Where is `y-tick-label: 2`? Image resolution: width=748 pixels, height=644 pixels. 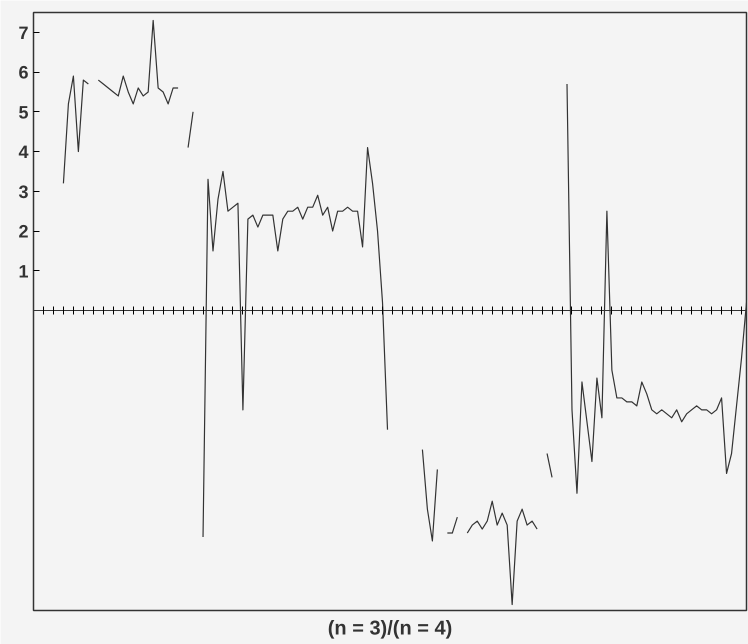
y-tick-label: 2 is located at coordinates (23, 232).